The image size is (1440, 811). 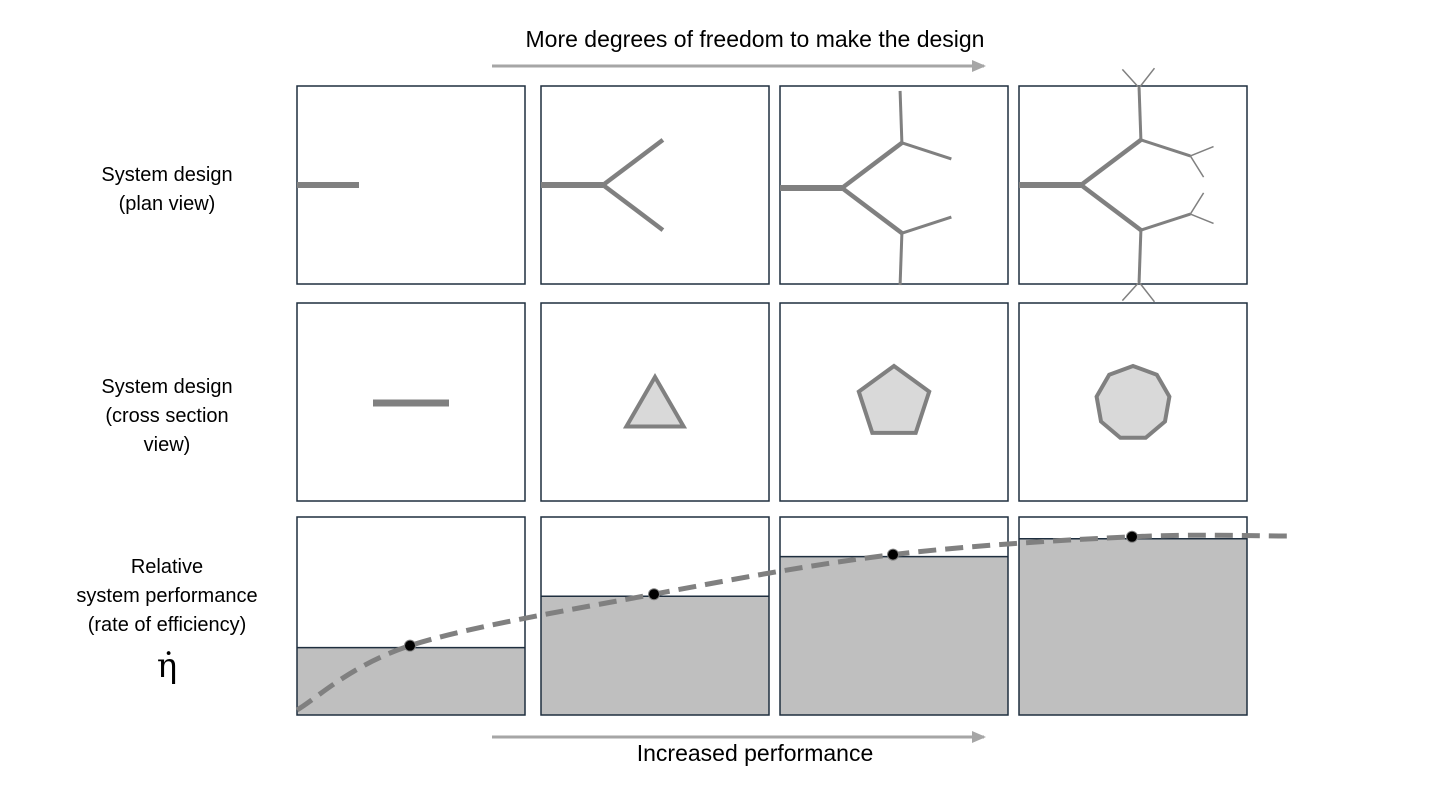 I want to click on row-label-cross-section-line1: System design, so click(x=167, y=387).